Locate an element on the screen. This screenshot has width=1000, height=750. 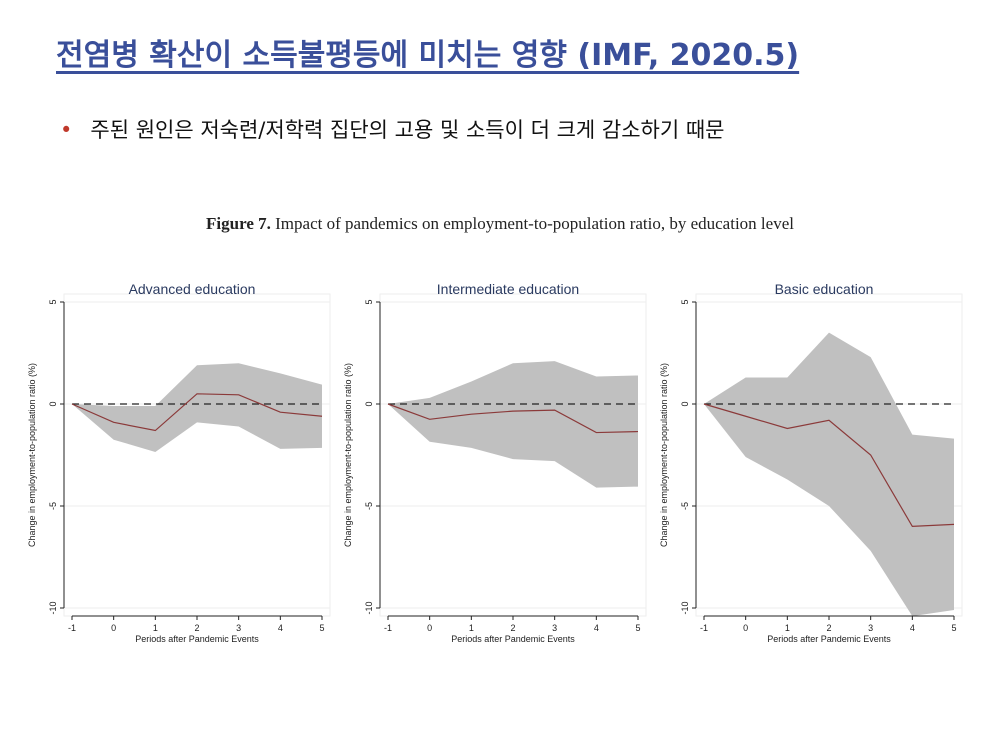
panel-title: Intermediate education is located at coordinates (508, 289).